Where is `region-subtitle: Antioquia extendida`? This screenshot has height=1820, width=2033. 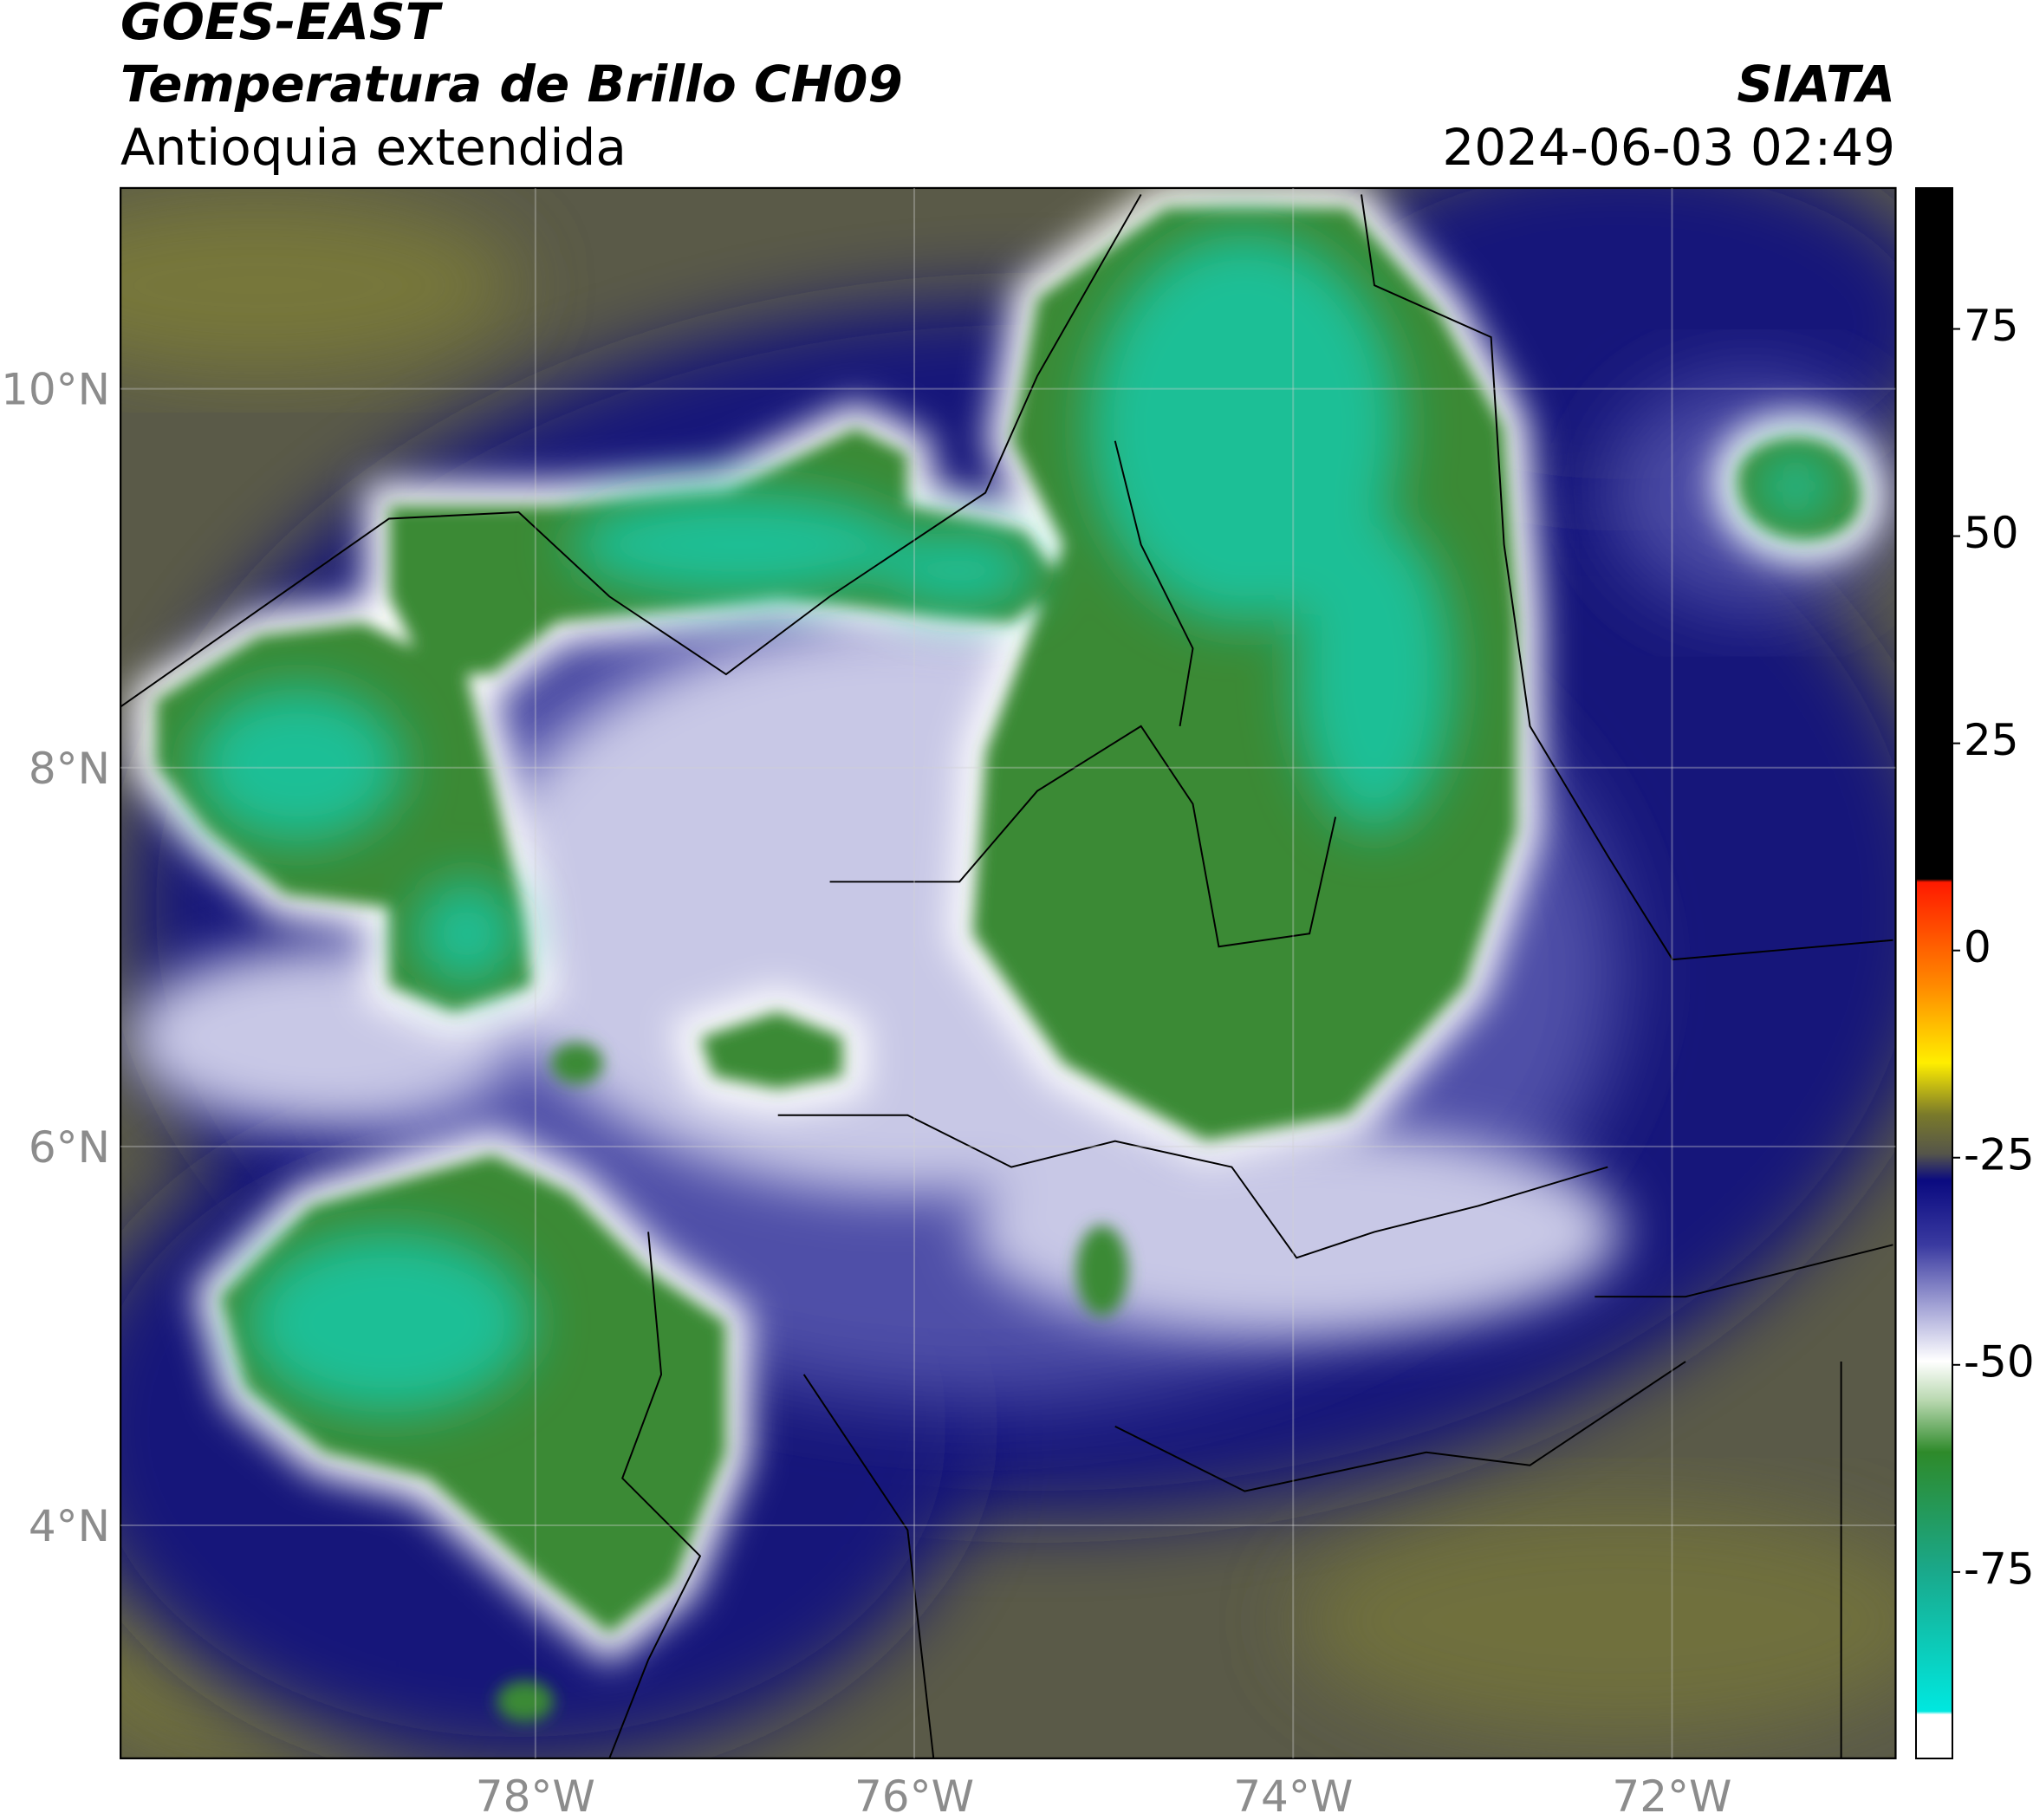
region-subtitle: Antioquia extendida is located at coordinates (373, 147).